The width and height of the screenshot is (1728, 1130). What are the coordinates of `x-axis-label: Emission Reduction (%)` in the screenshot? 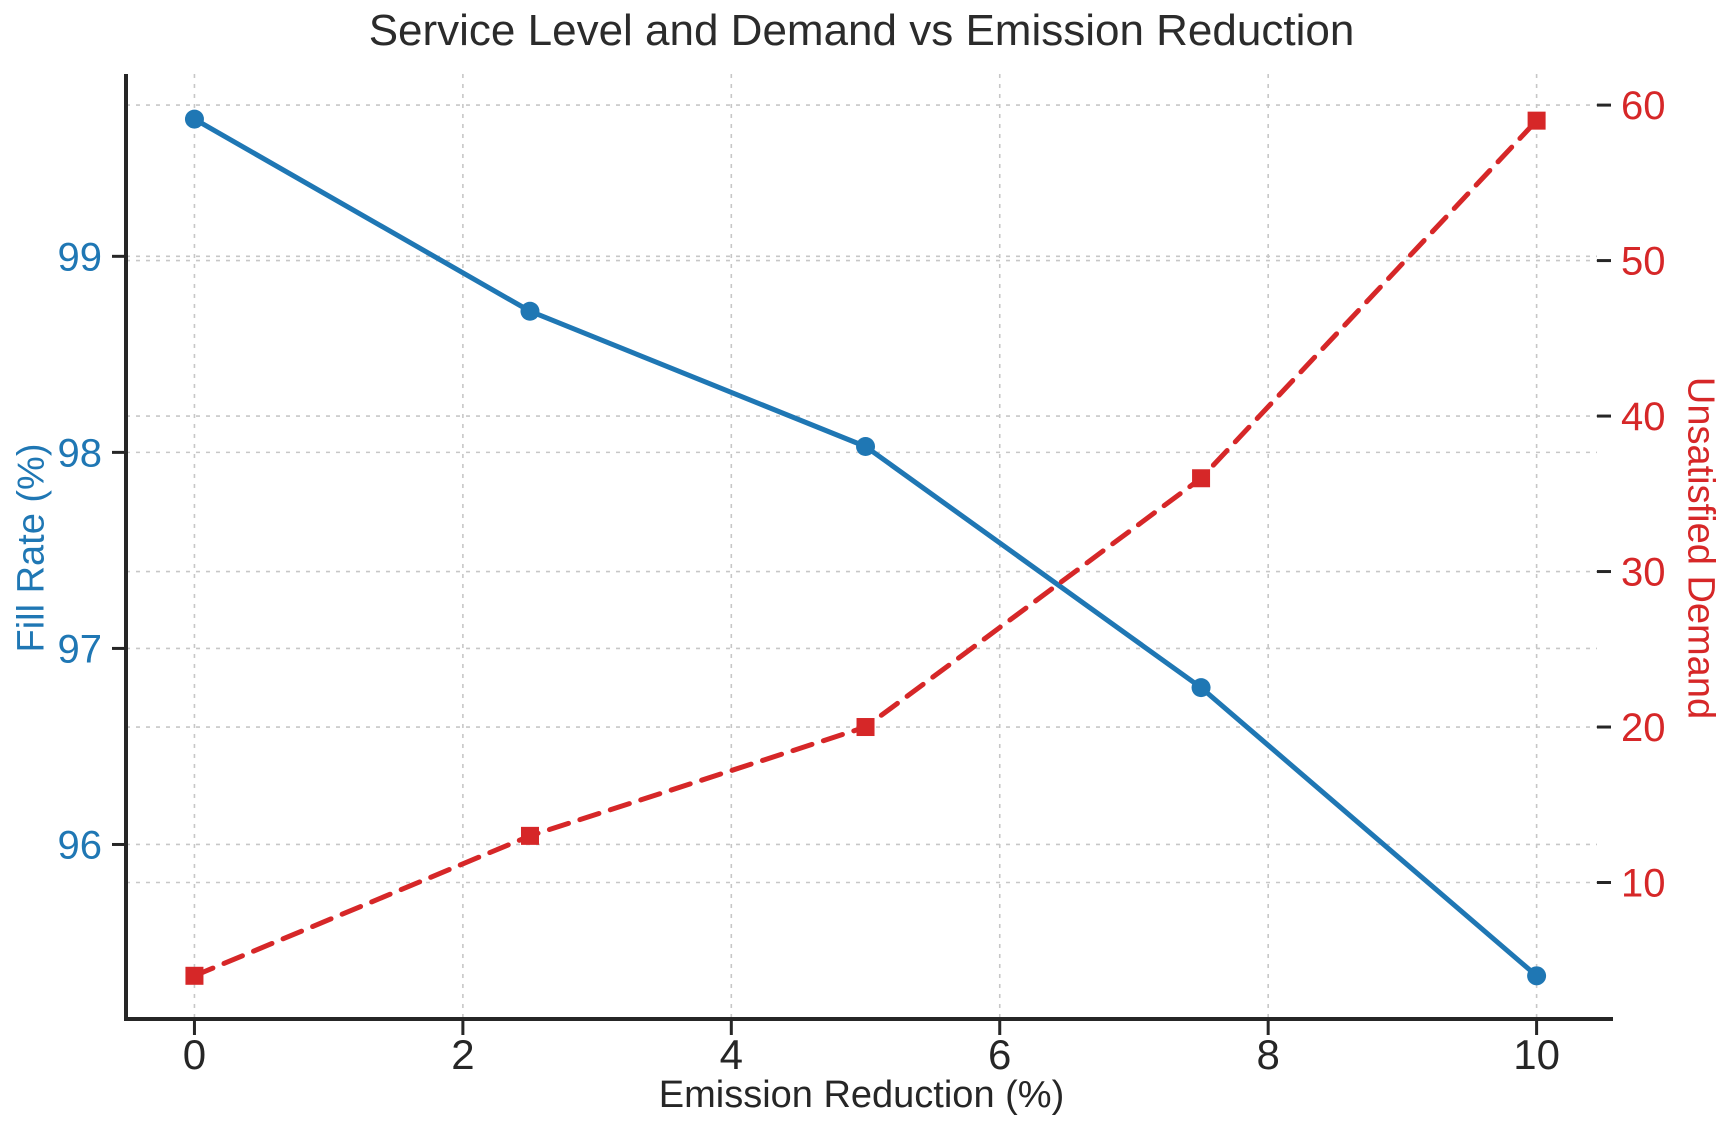 It's located at (861, 1095).